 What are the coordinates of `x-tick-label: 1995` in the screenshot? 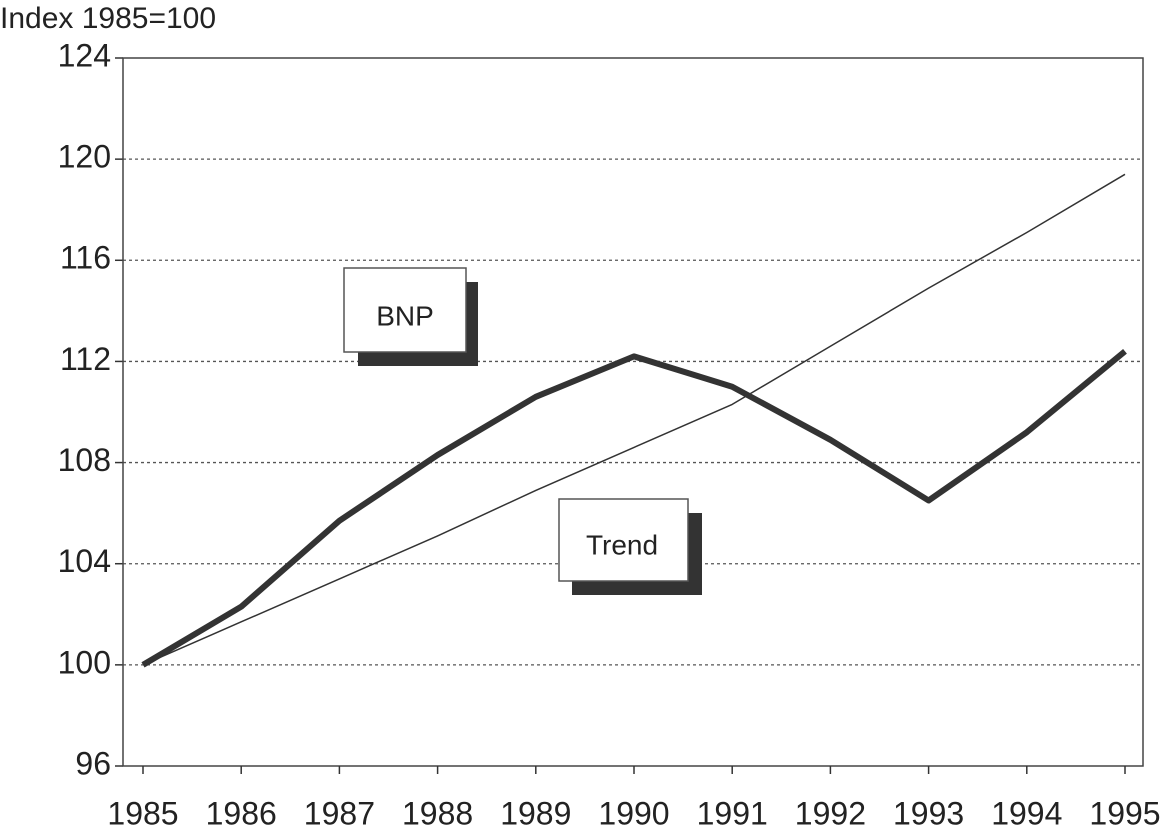 It's located at (1124, 813).